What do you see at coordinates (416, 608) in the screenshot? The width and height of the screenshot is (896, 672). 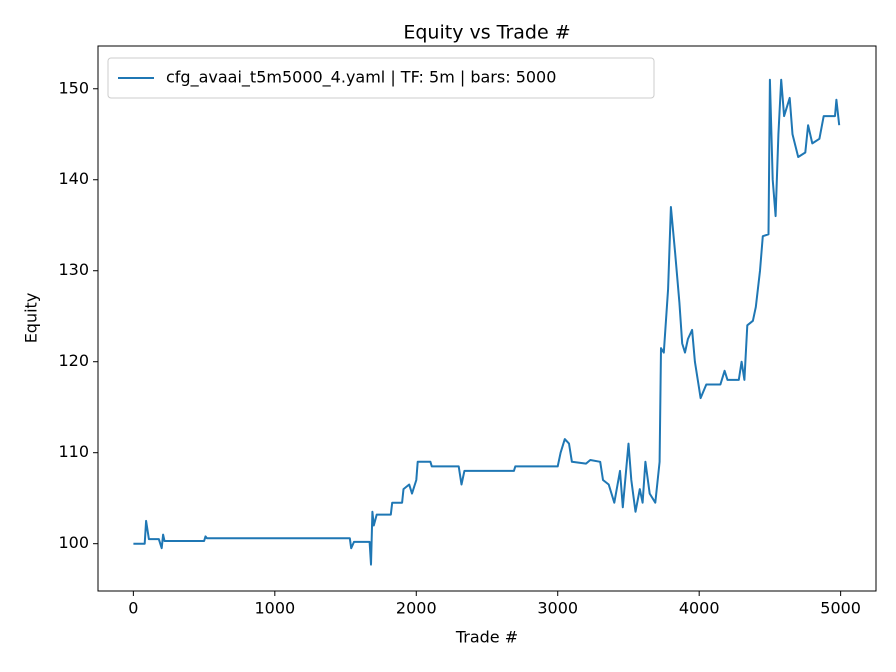 I see `x-tick-label: 2000` at bounding box center [416, 608].